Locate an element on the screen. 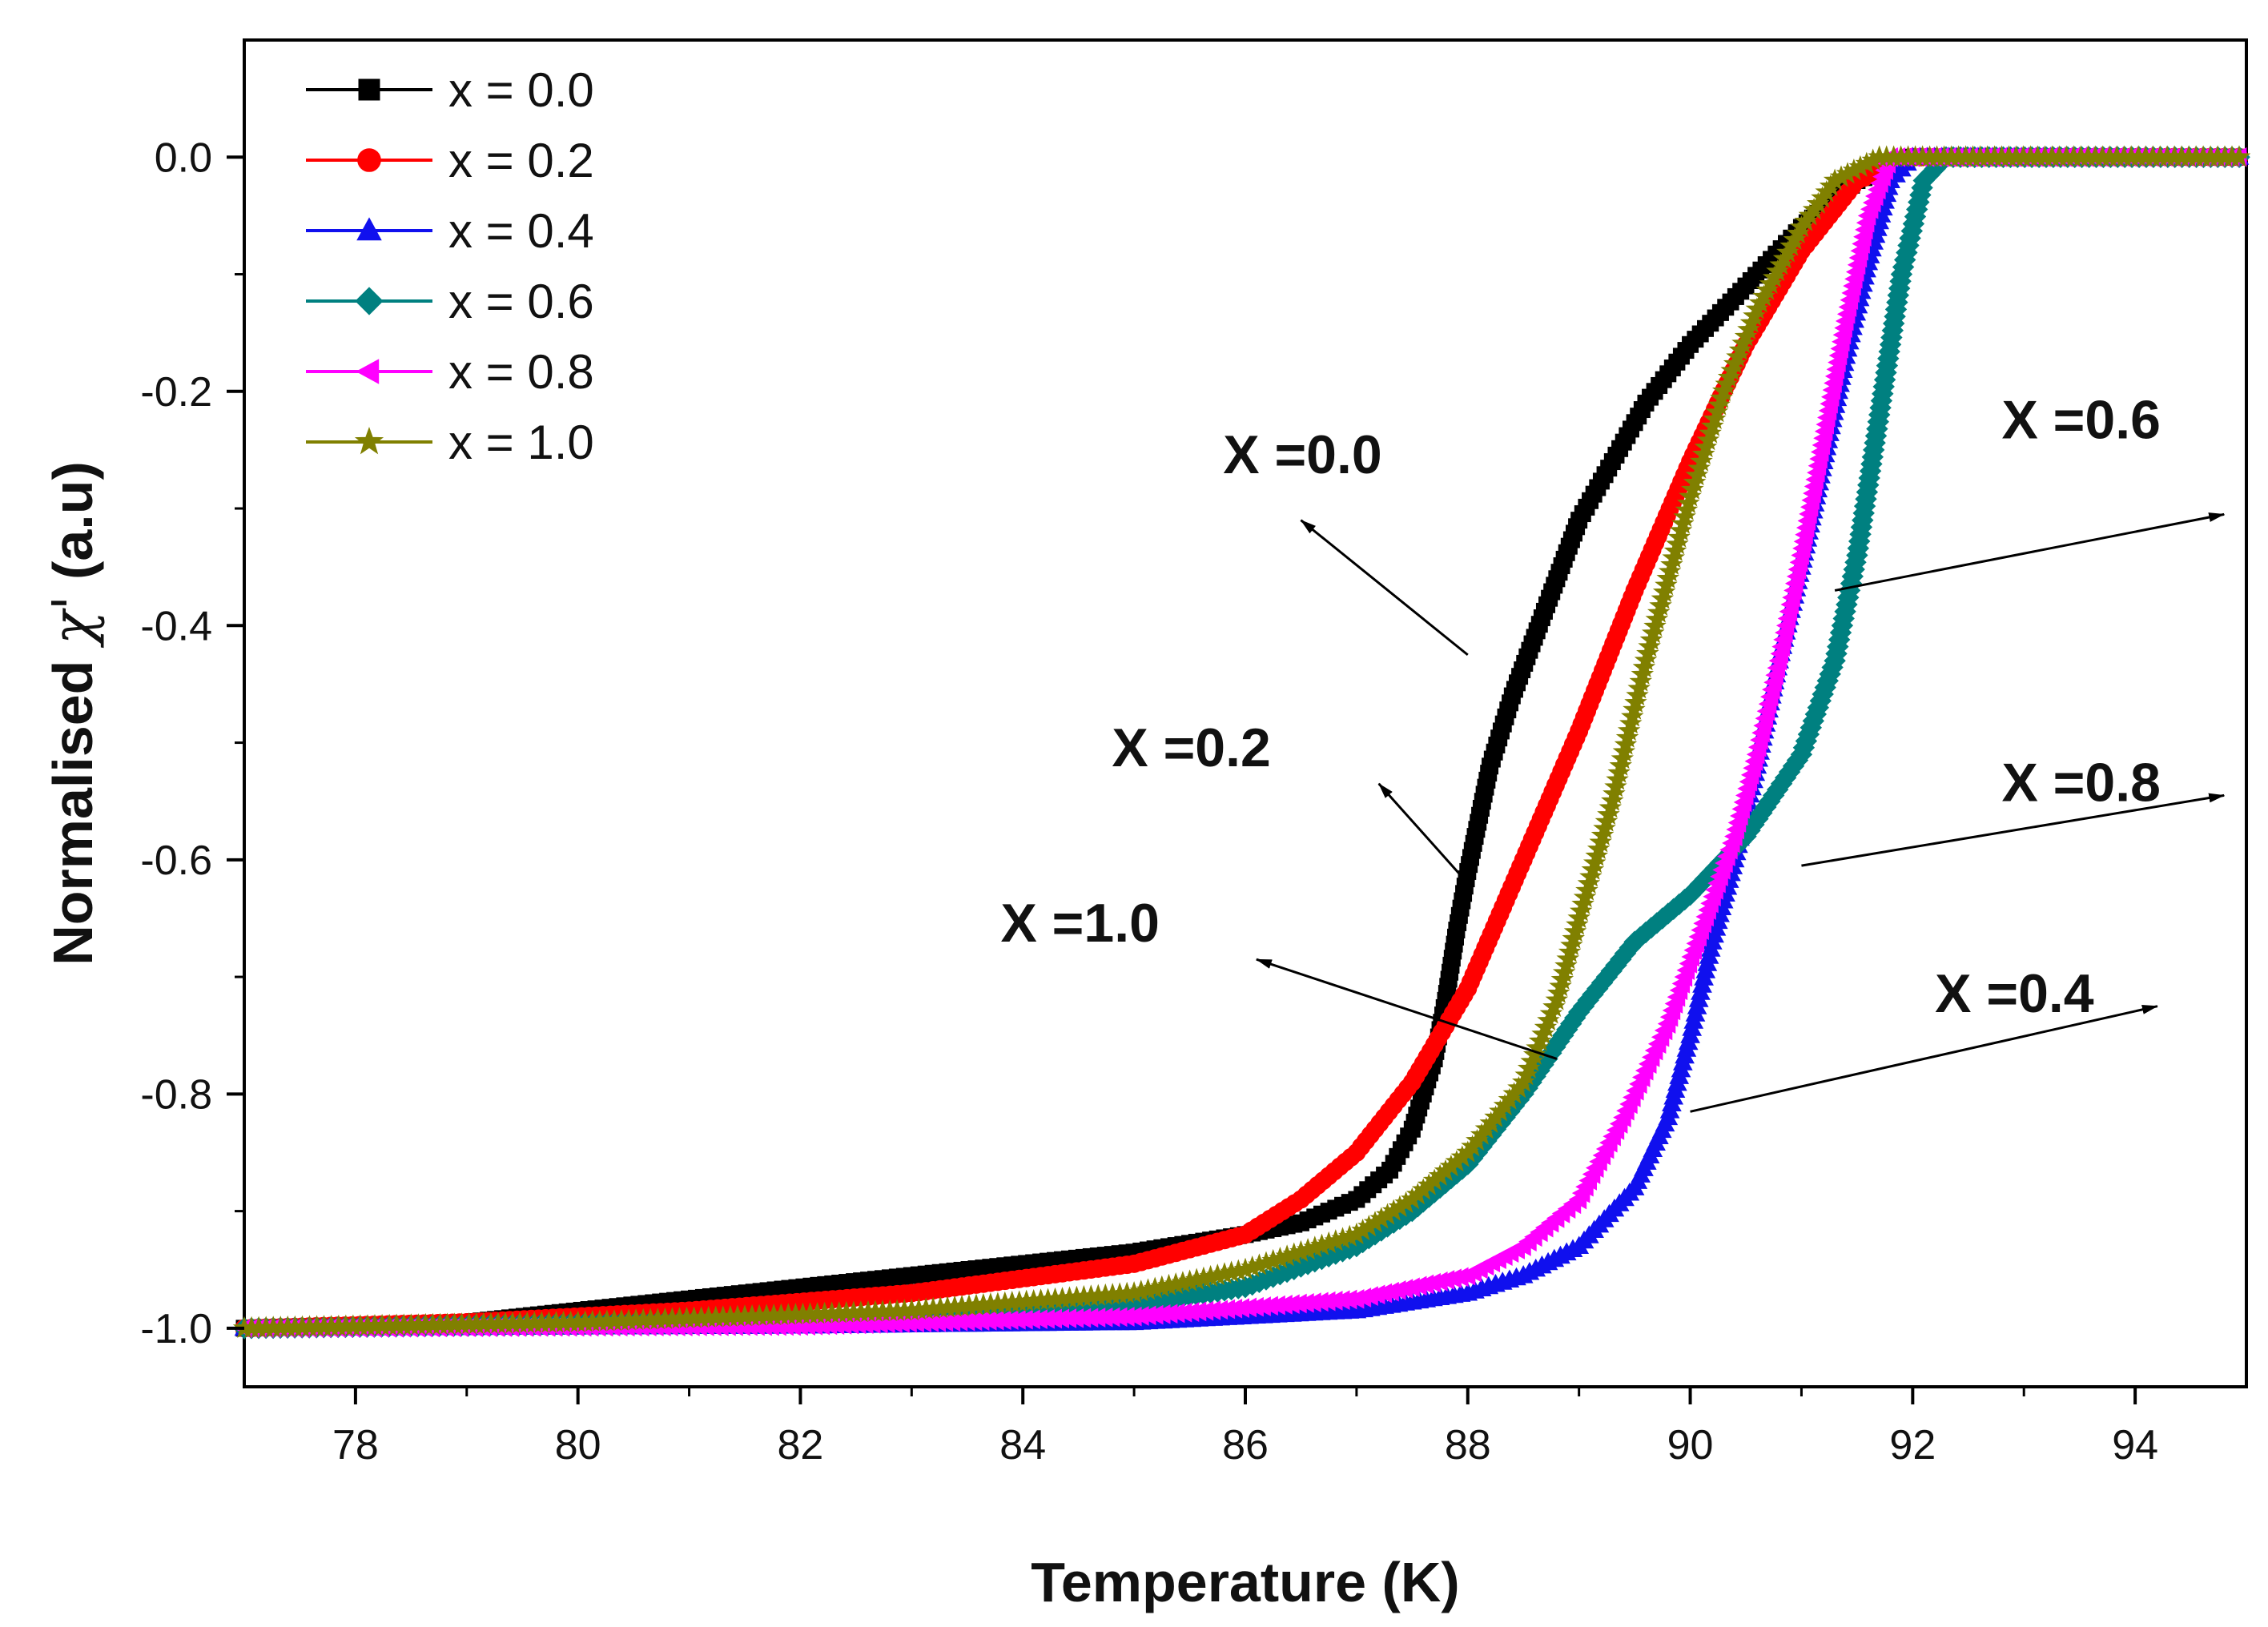 This screenshot has width=2268, height=1627. annotation-label: X =0.6 is located at coordinates (2081, 419).